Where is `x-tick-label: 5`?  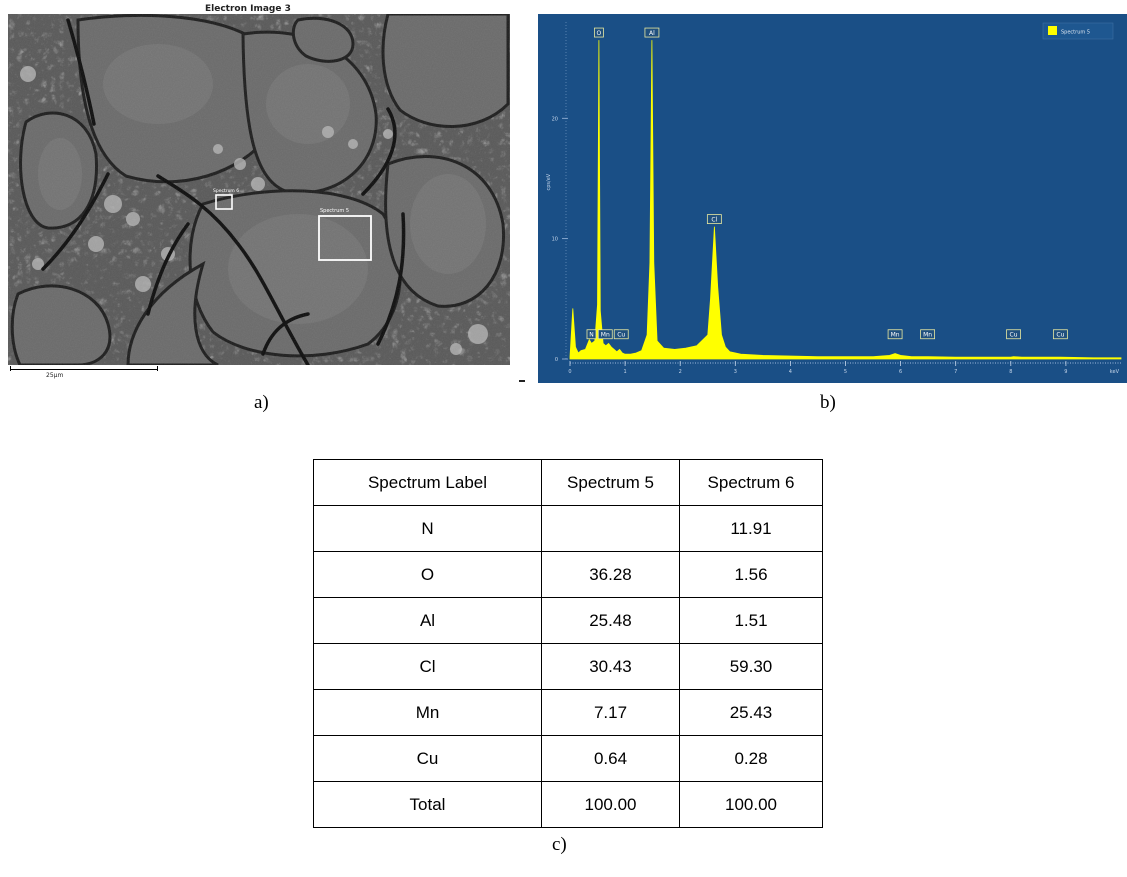 x-tick-label: 5 is located at coordinates (845, 372).